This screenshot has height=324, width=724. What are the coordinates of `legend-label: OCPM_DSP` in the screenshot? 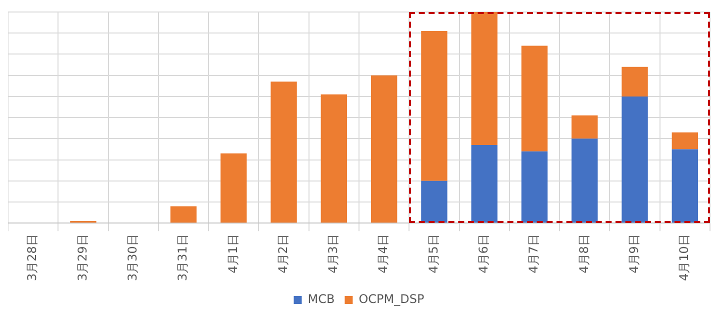 It's located at (391, 299).